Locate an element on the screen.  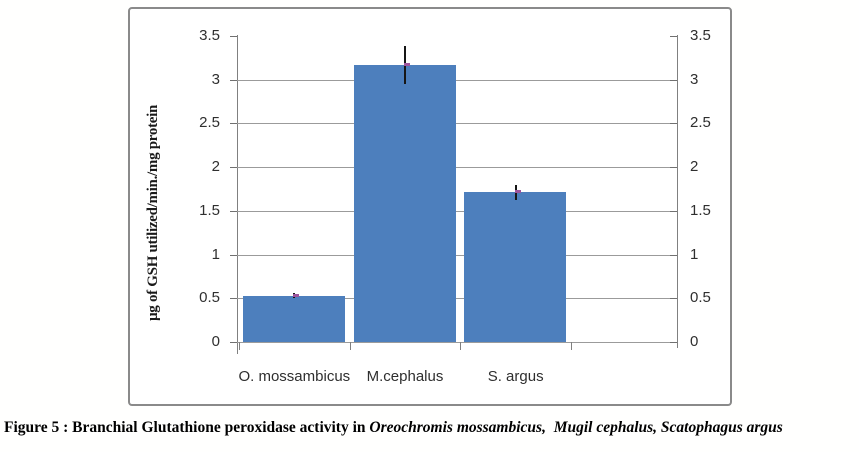
secondary-y-axis-tick-label: 1 is located at coordinates (694, 254).